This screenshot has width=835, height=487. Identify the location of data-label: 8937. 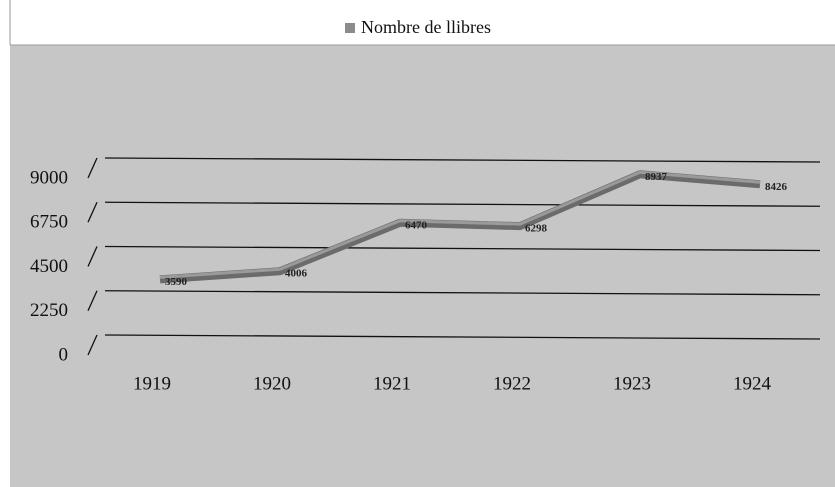
(656, 177).